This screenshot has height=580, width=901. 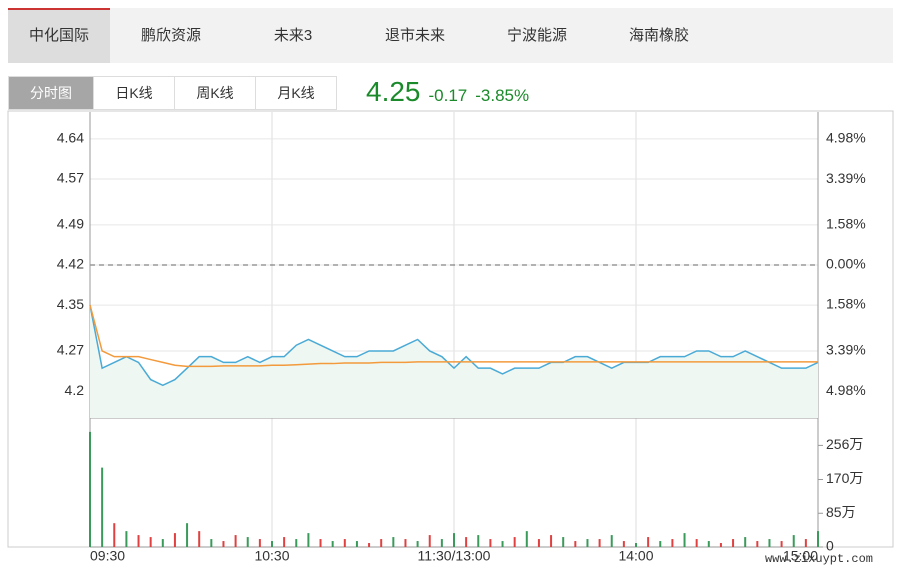 What do you see at coordinates (70, 138) in the screenshot?
I see `y-tick-label: 4.64` at bounding box center [70, 138].